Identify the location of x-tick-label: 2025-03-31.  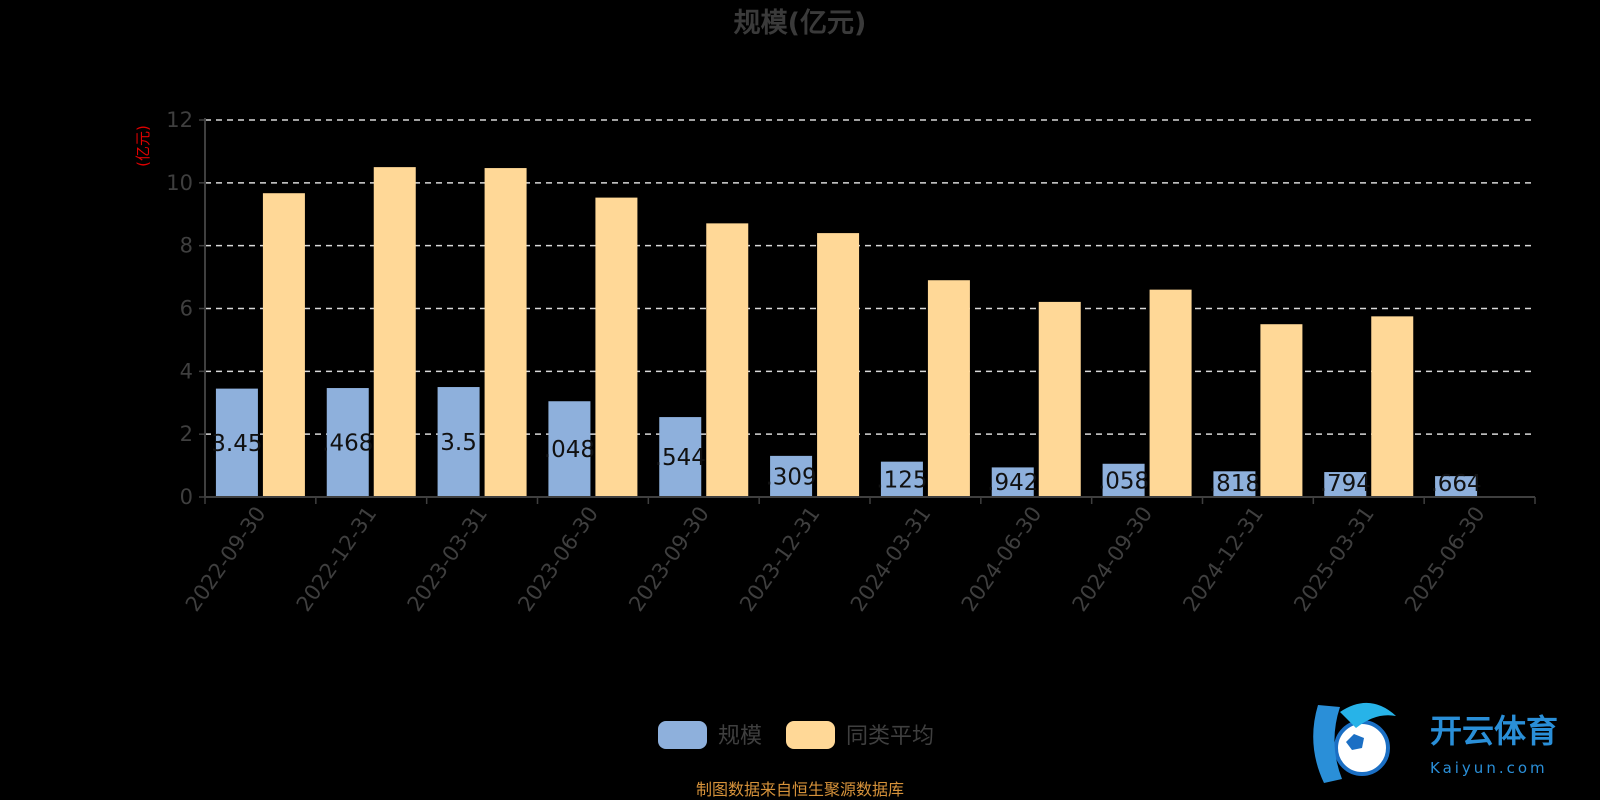
(1334, 559).